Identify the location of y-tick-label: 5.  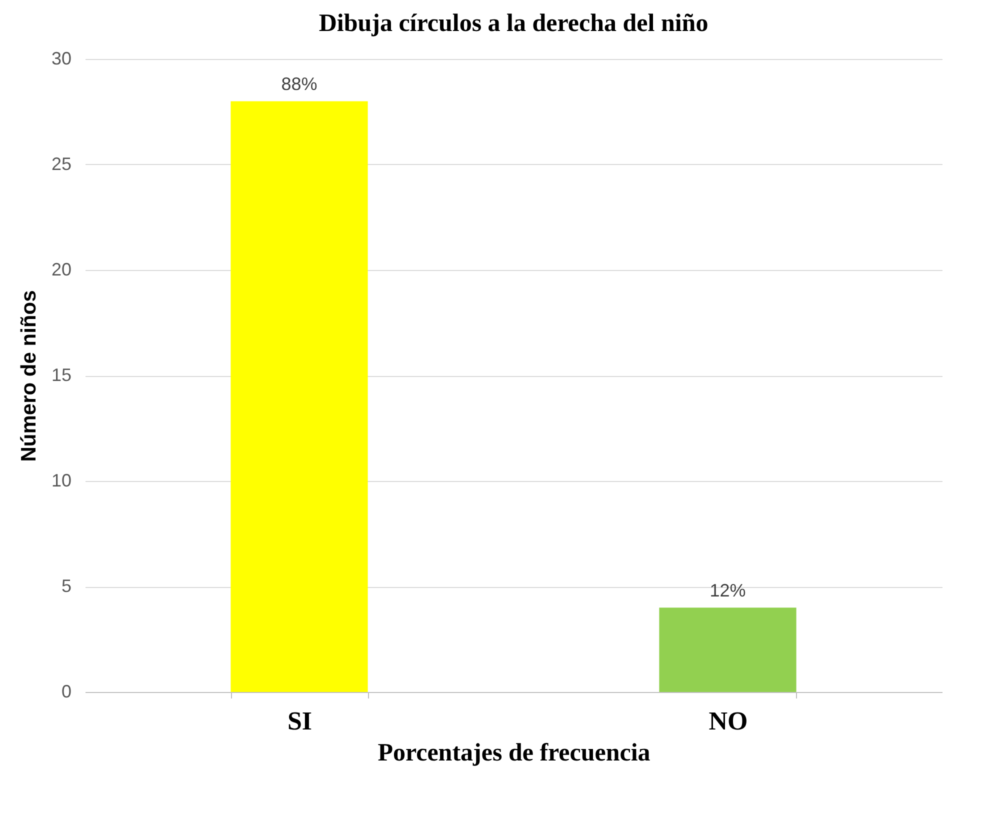
(66, 586).